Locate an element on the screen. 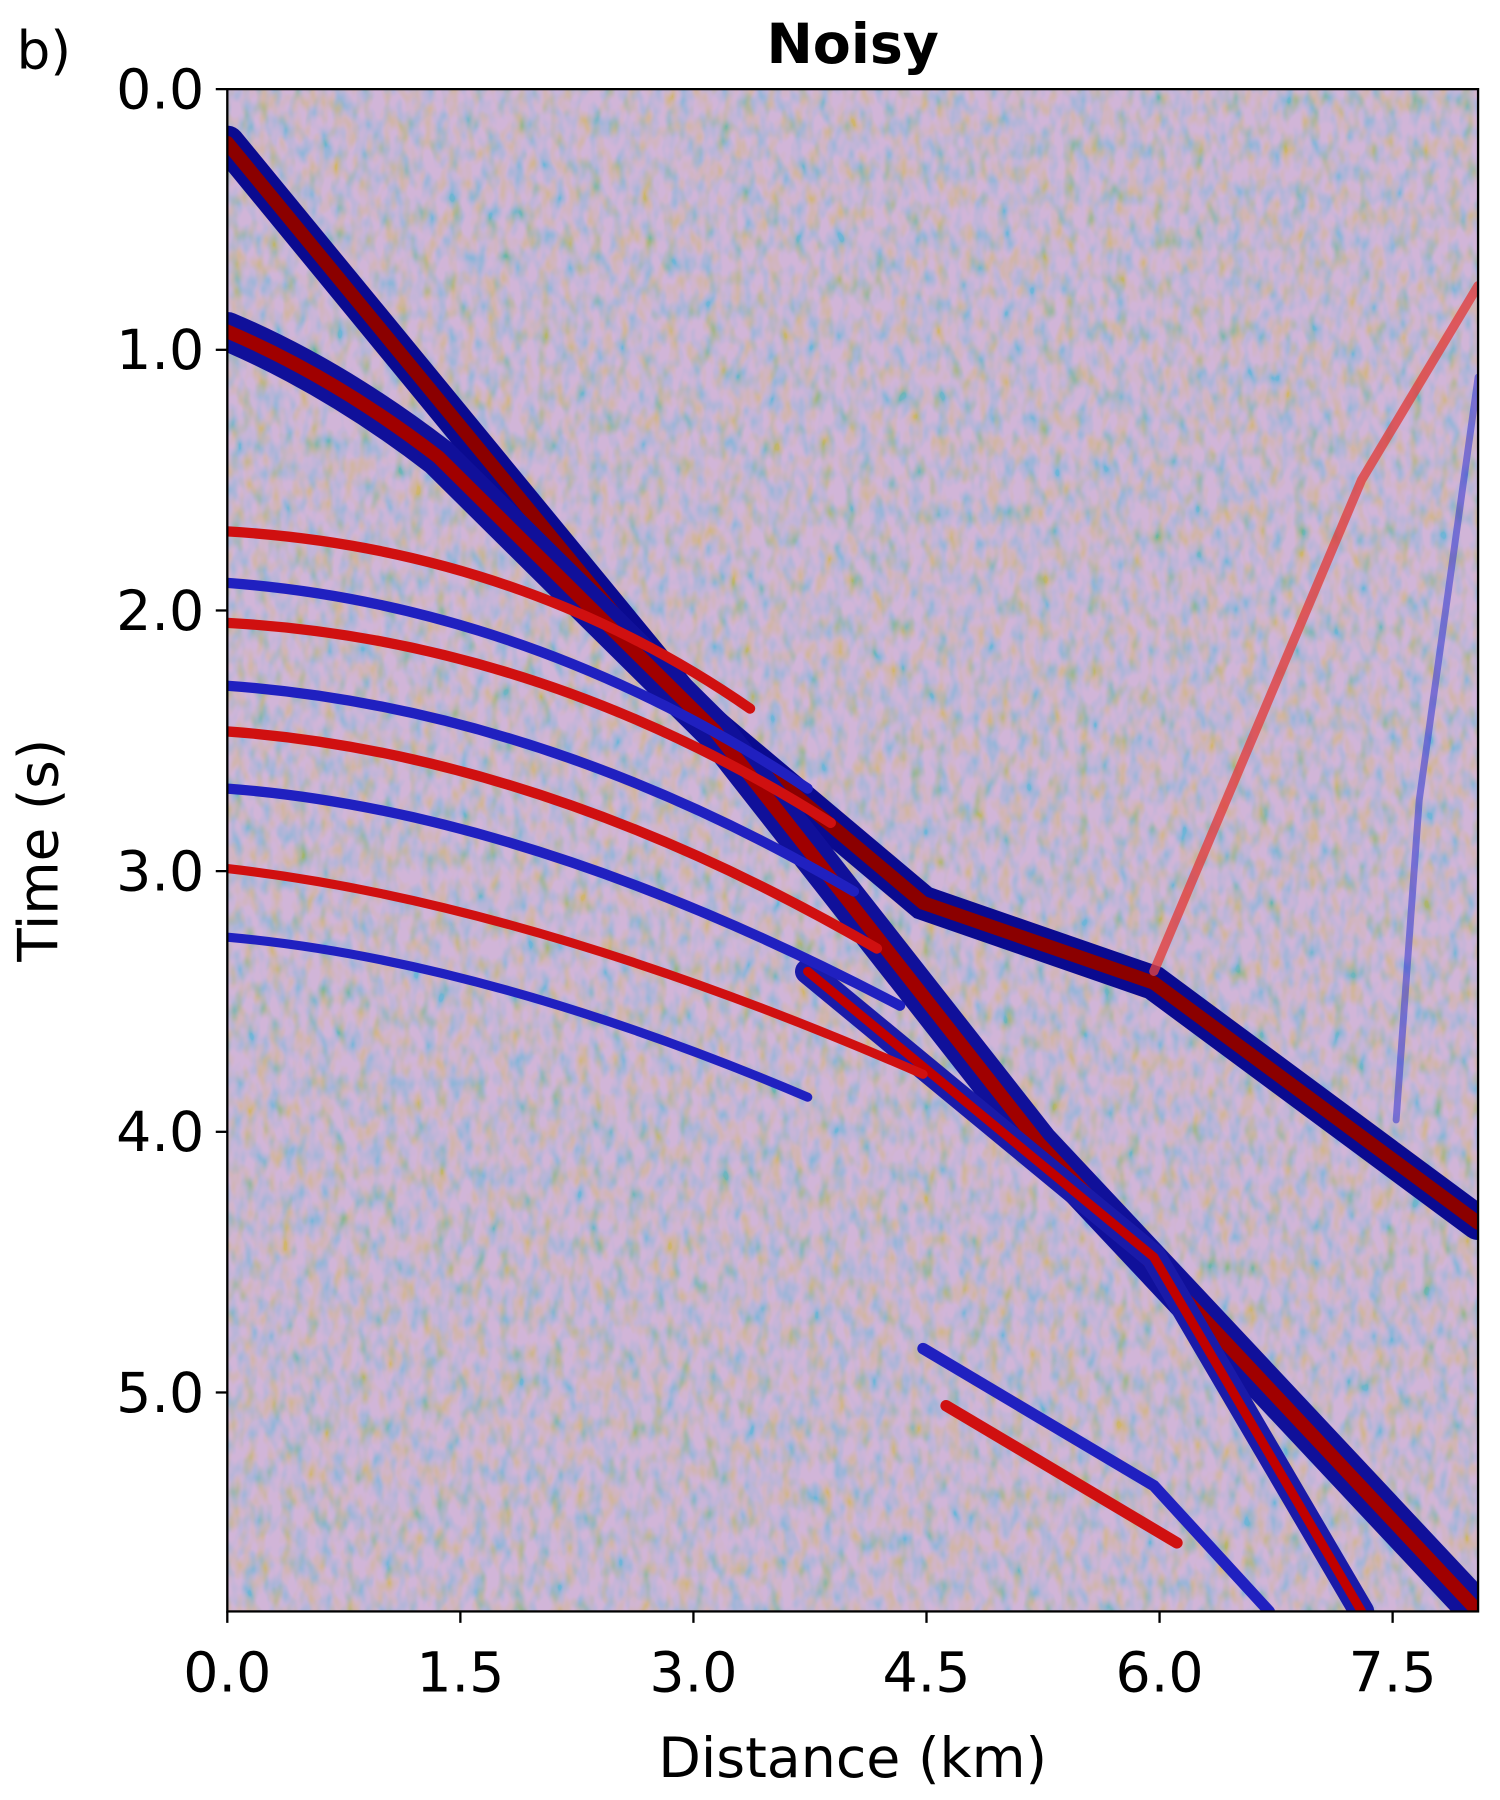 This screenshot has width=1500, height=1800. x-tick-label: 4.5 is located at coordinates (926, 1673).